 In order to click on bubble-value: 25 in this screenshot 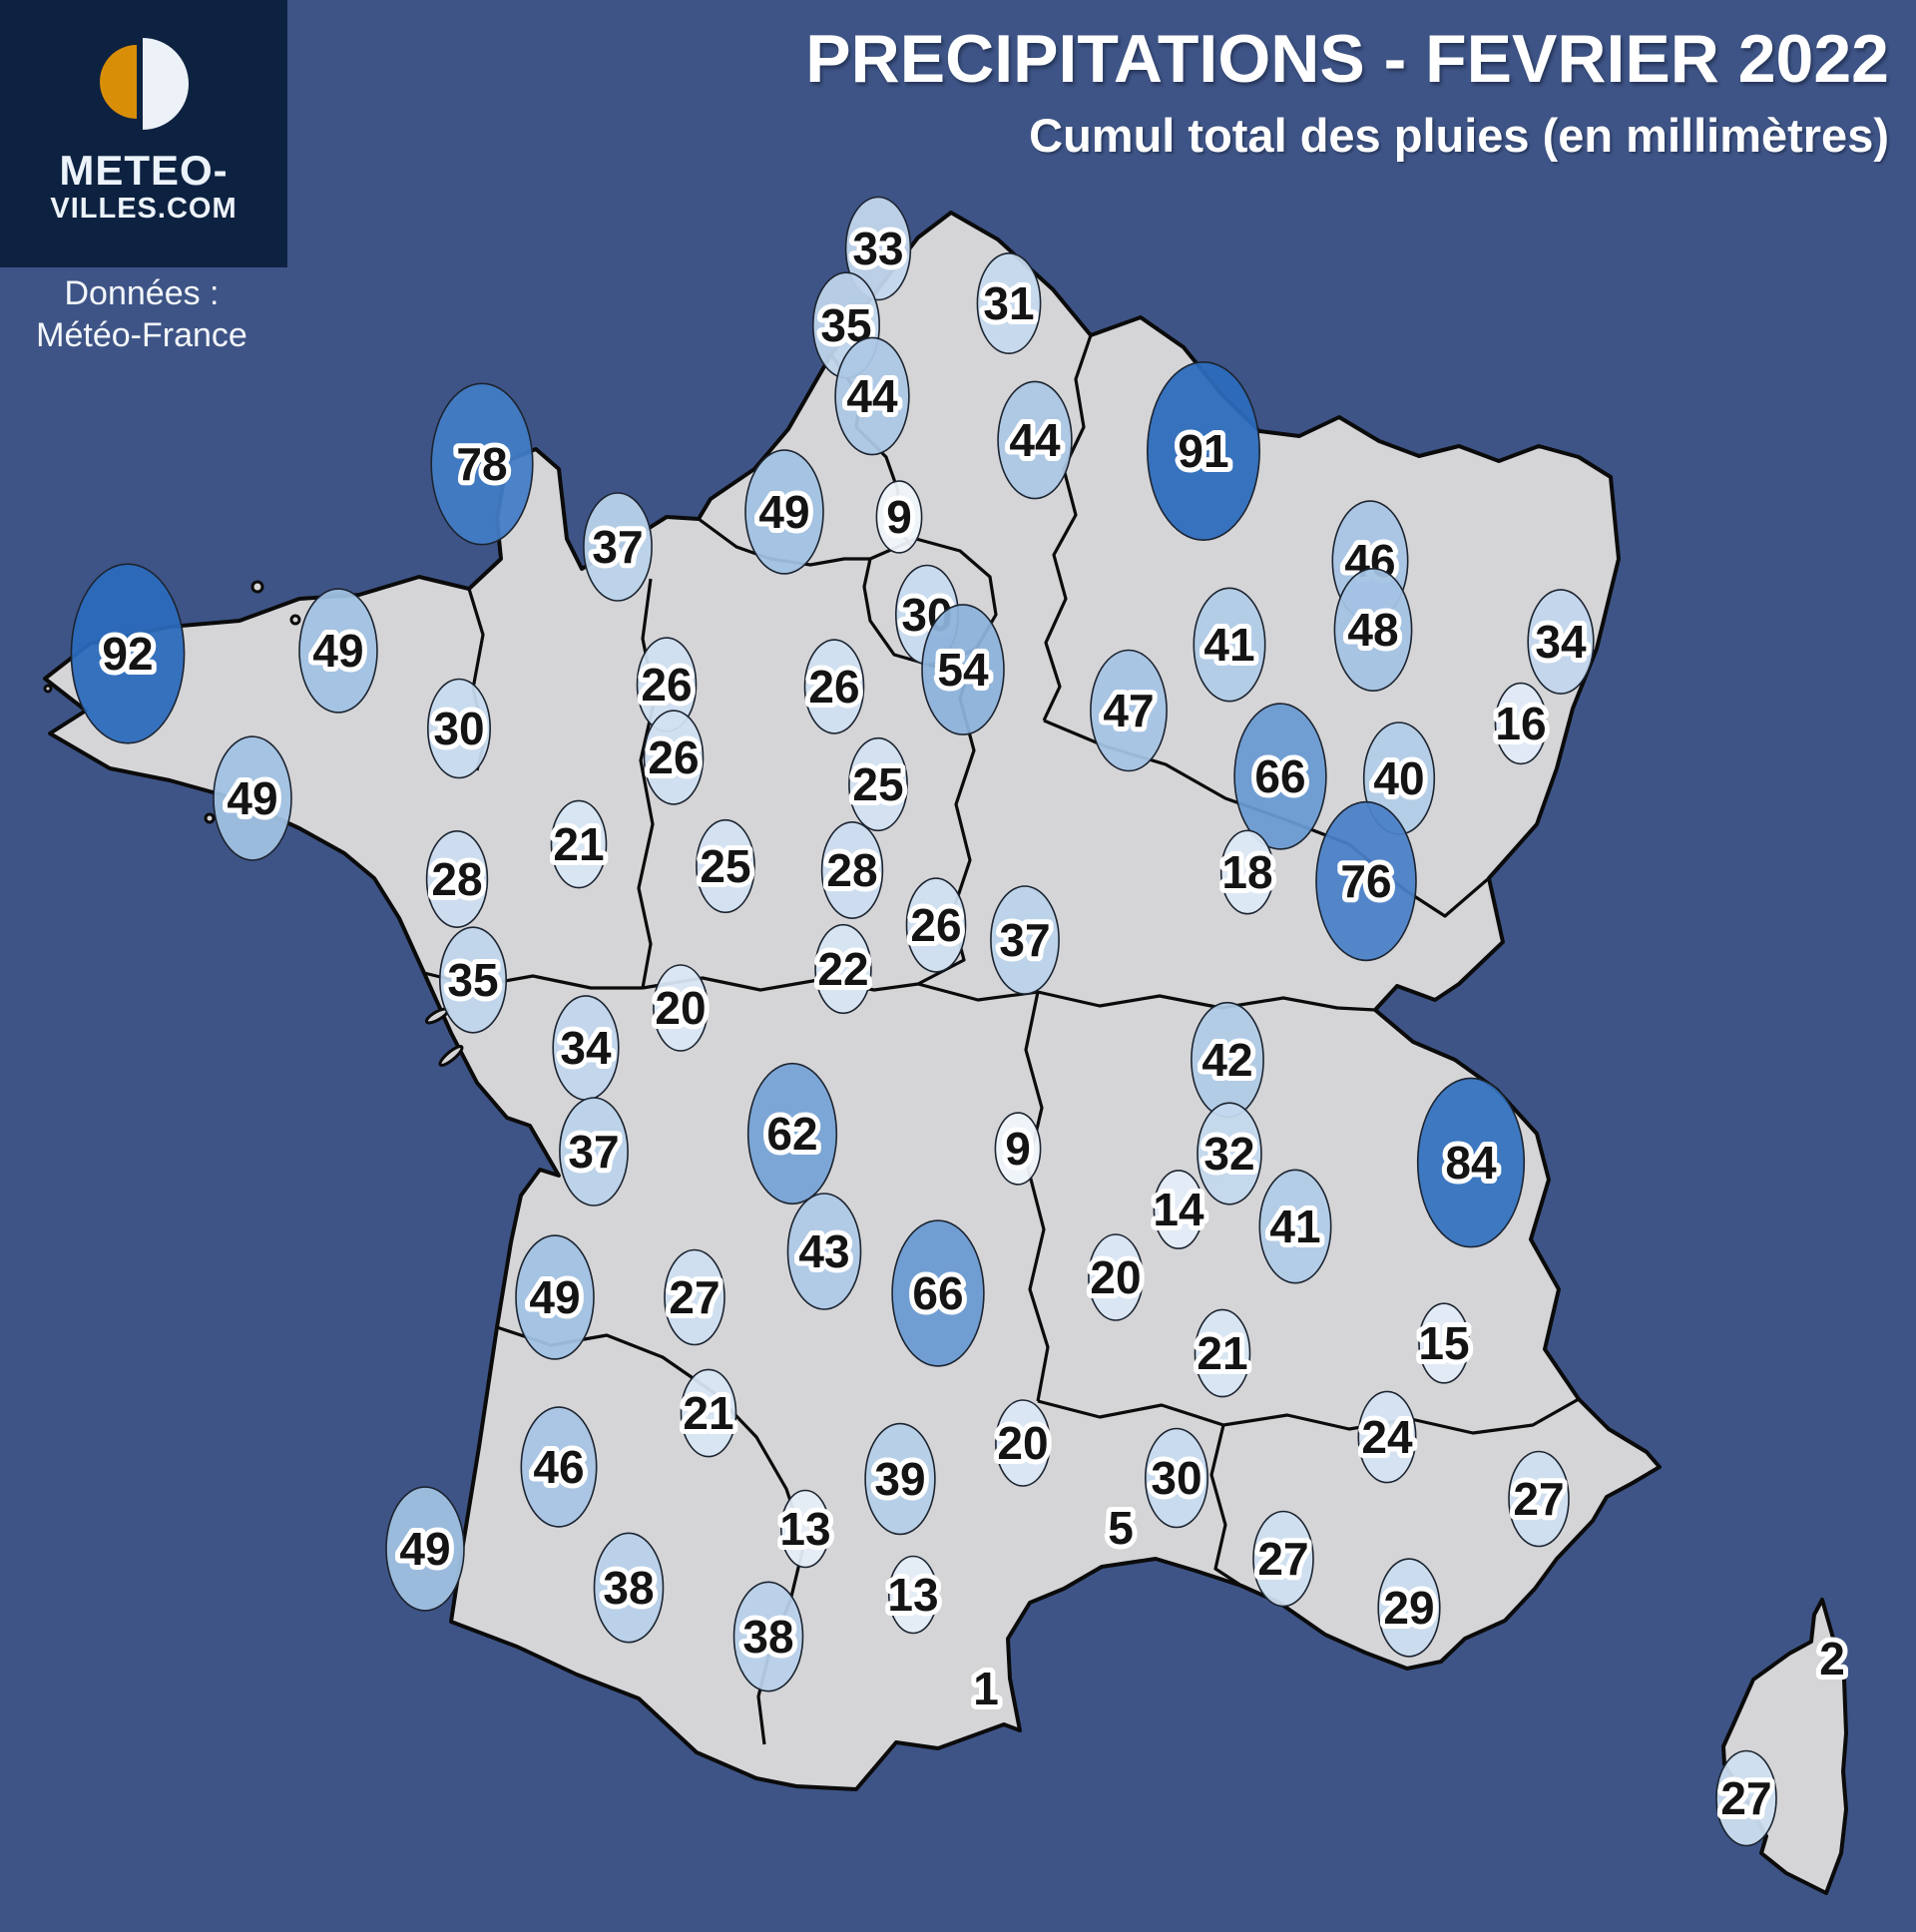, I will do `click(725, 866)`.